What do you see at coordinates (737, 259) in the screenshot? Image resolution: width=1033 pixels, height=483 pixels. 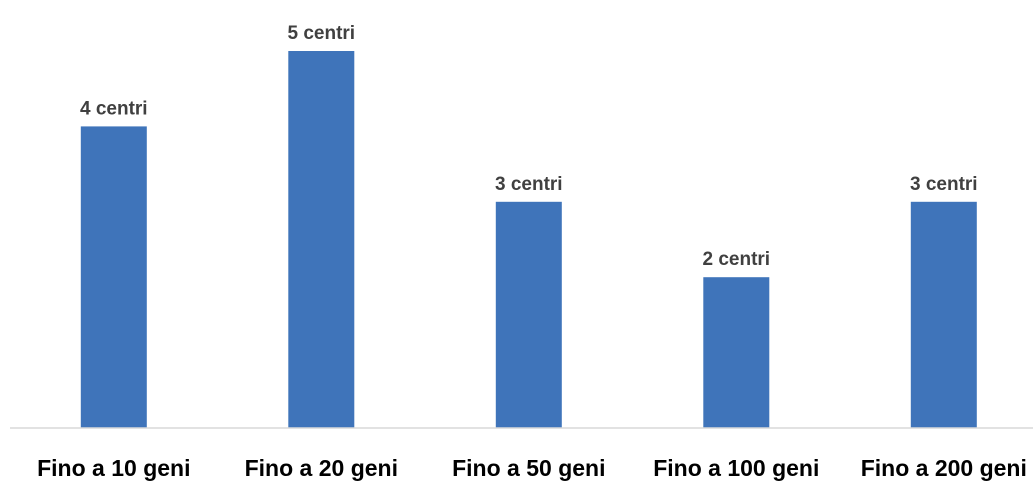 I see `data-label: 2 centri` at bounding box center [737, 259].